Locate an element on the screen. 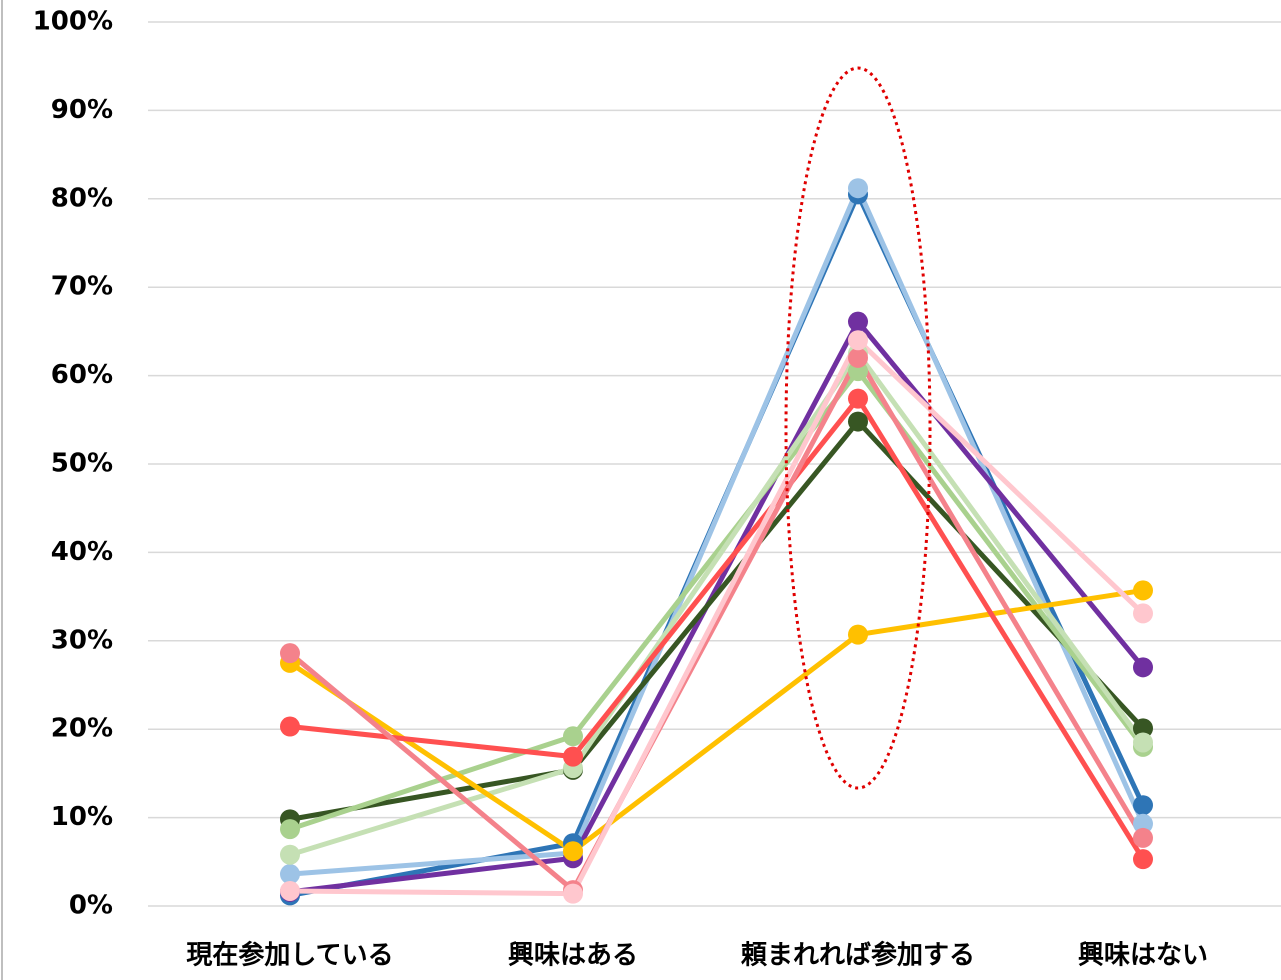  x-tick-label: 興味はない is located at coordinates (1143, 956).